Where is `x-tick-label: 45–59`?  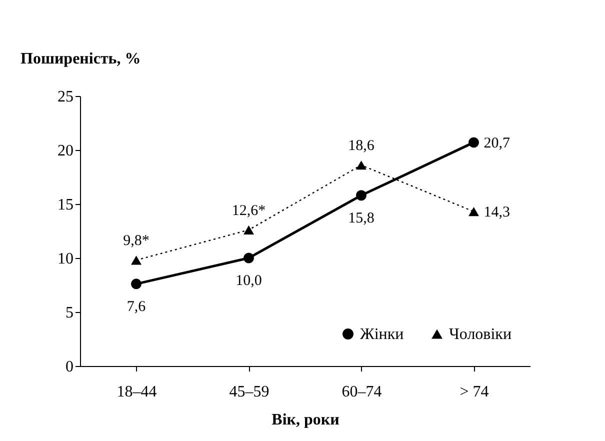 x-tick-label: 45–59 is located at coordinates (249, 392).